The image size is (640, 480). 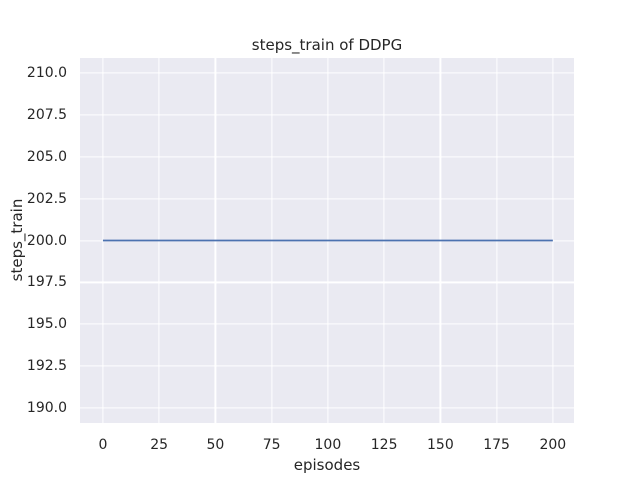 I want to click on plot-svg, so click(x=327, y=240).